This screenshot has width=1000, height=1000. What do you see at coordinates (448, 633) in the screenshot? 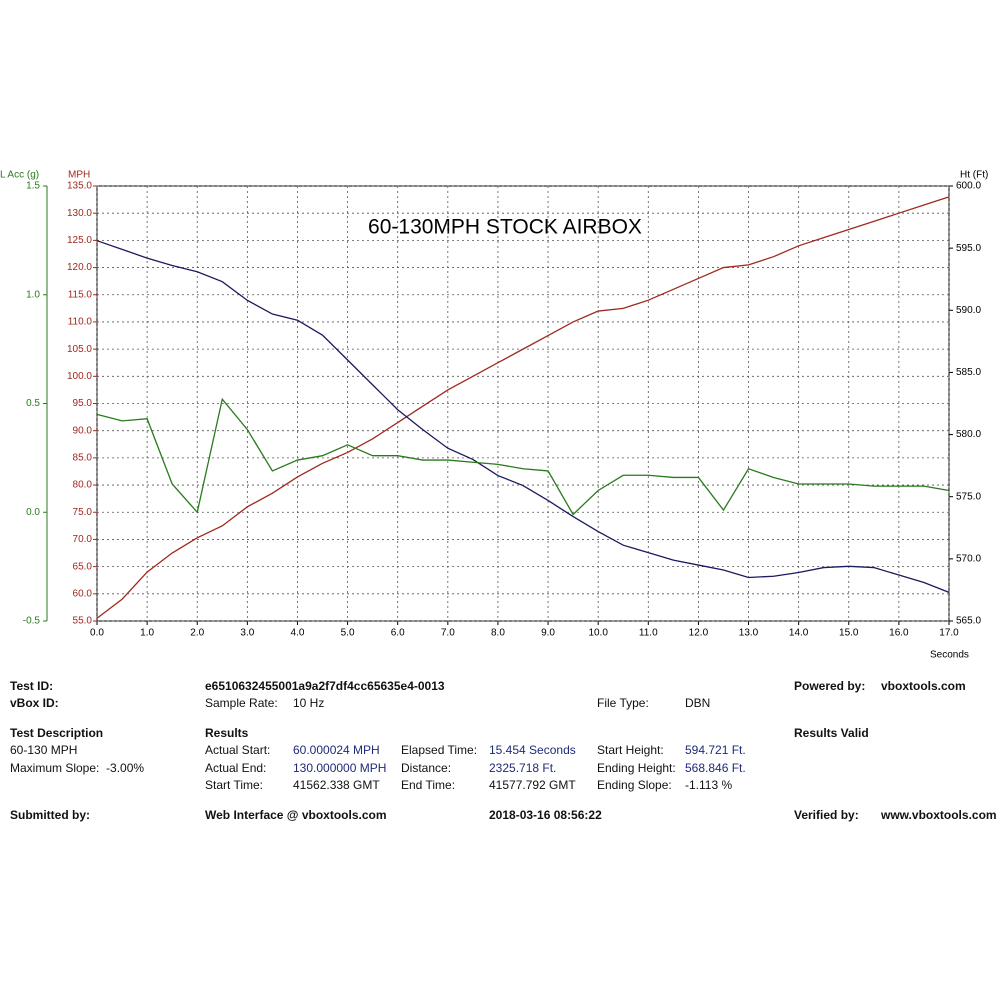
I see `x-tick-label: 7.0` at bounding box center [448, 633].